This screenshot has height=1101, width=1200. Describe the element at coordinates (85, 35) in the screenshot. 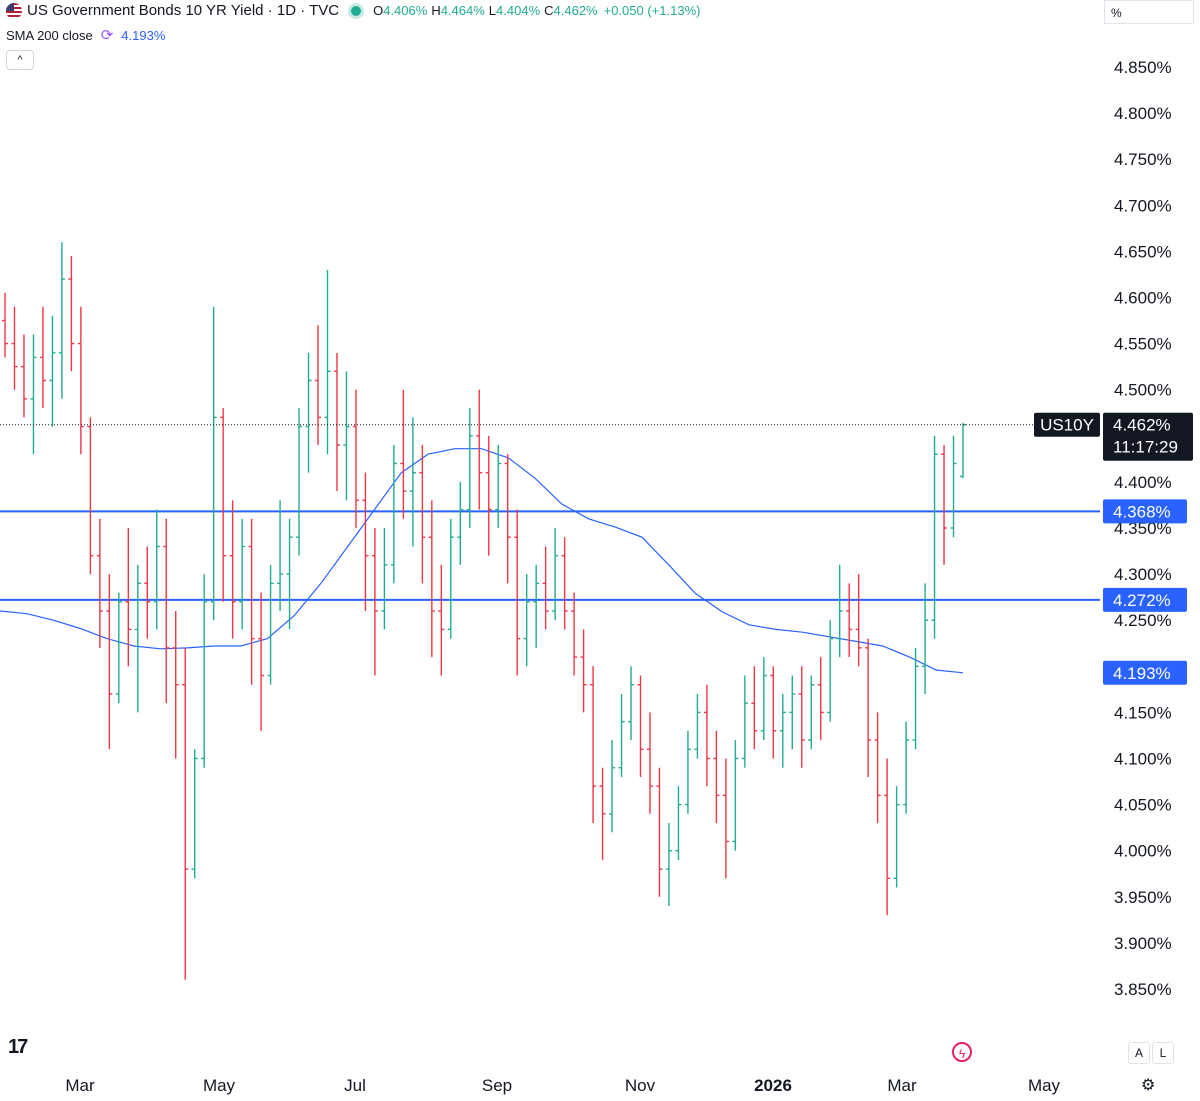

I see `sma-legend: SMA 200 close ⟳ 4.193%` at that location.